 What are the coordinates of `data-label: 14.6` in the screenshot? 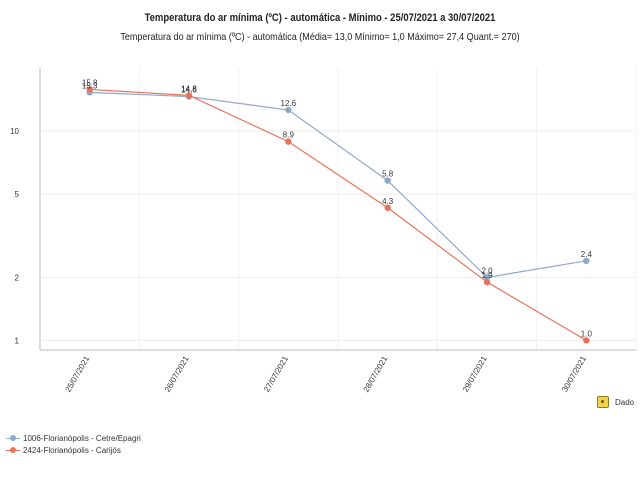 It's located at (189, 90).